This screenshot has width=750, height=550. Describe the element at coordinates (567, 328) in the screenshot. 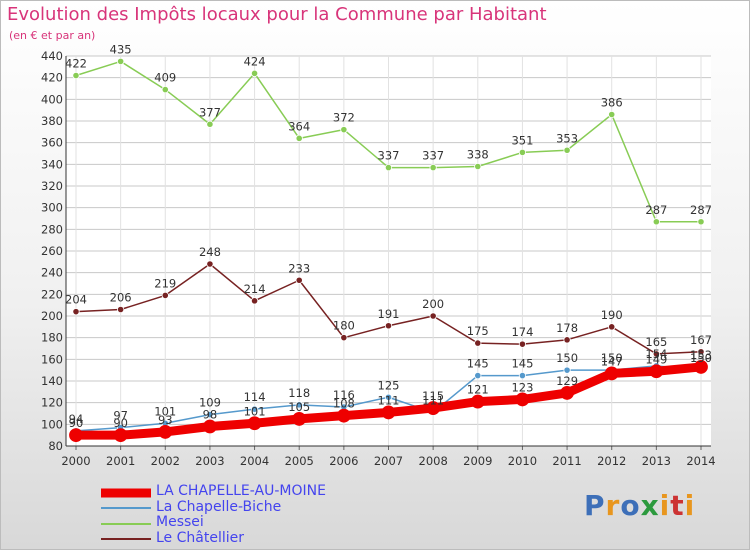

I see `data-label: 178` at that location.